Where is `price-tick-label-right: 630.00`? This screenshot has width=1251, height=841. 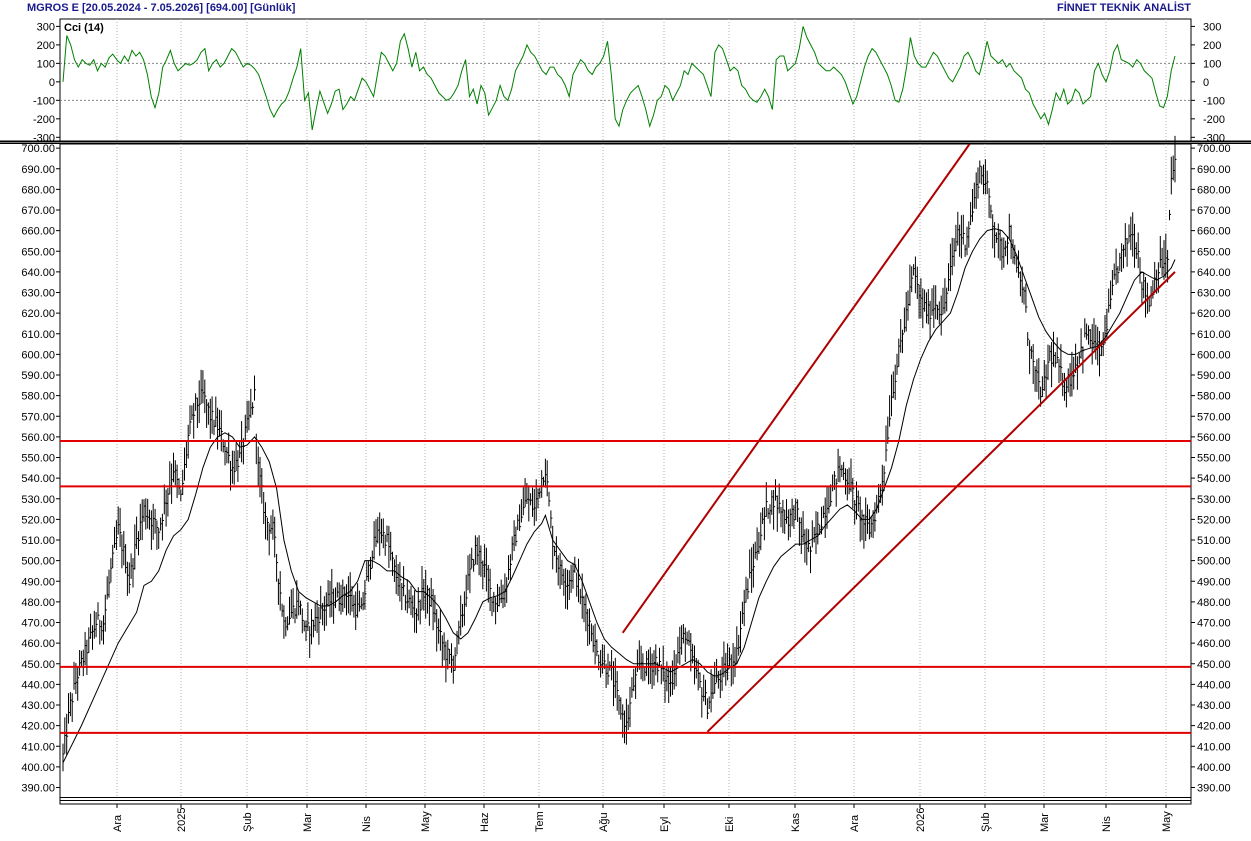 price-tick-label-right: 630.00 is located at coordinates (1214, 294).